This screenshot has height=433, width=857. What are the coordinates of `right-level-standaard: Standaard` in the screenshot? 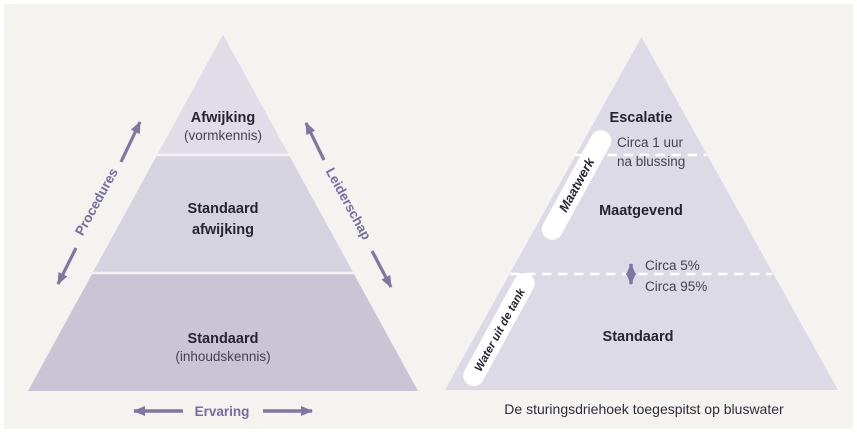 It's located at (638, 337).